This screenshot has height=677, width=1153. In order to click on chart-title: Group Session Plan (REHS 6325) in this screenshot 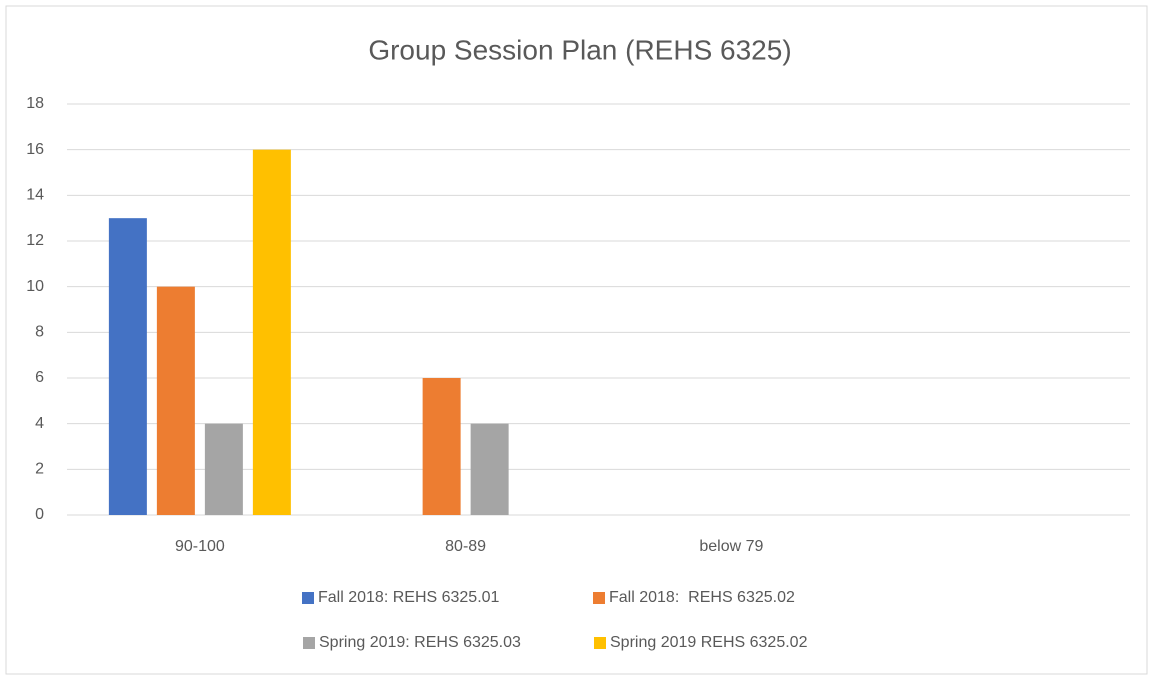, I will do `click(579, 49)`.